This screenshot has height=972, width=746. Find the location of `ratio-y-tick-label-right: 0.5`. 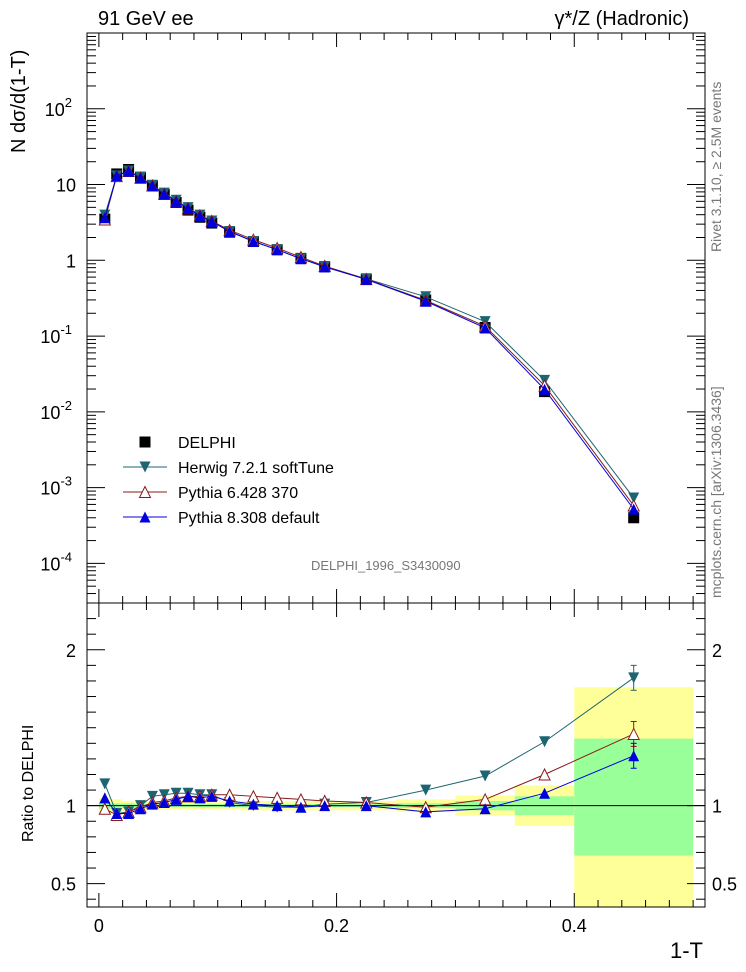

ratio-y-tick-label-right: 0.5 is located at coordinates (724, 885).